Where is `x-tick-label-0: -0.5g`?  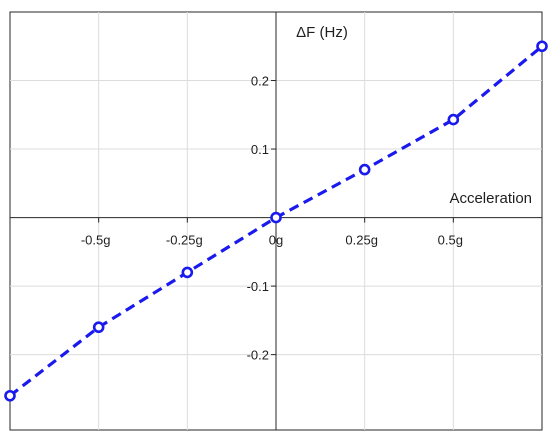 x-tick-label-0: -0.5g is located at coordinates (96, 240).